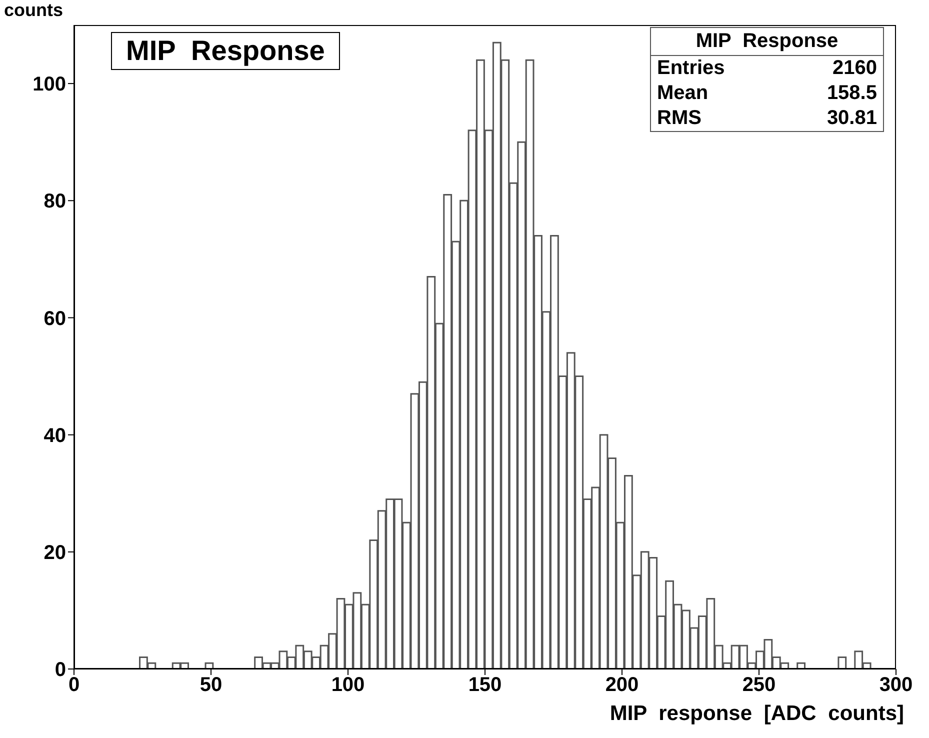  I want to click on text: Entries 2160, so click(767, 68).